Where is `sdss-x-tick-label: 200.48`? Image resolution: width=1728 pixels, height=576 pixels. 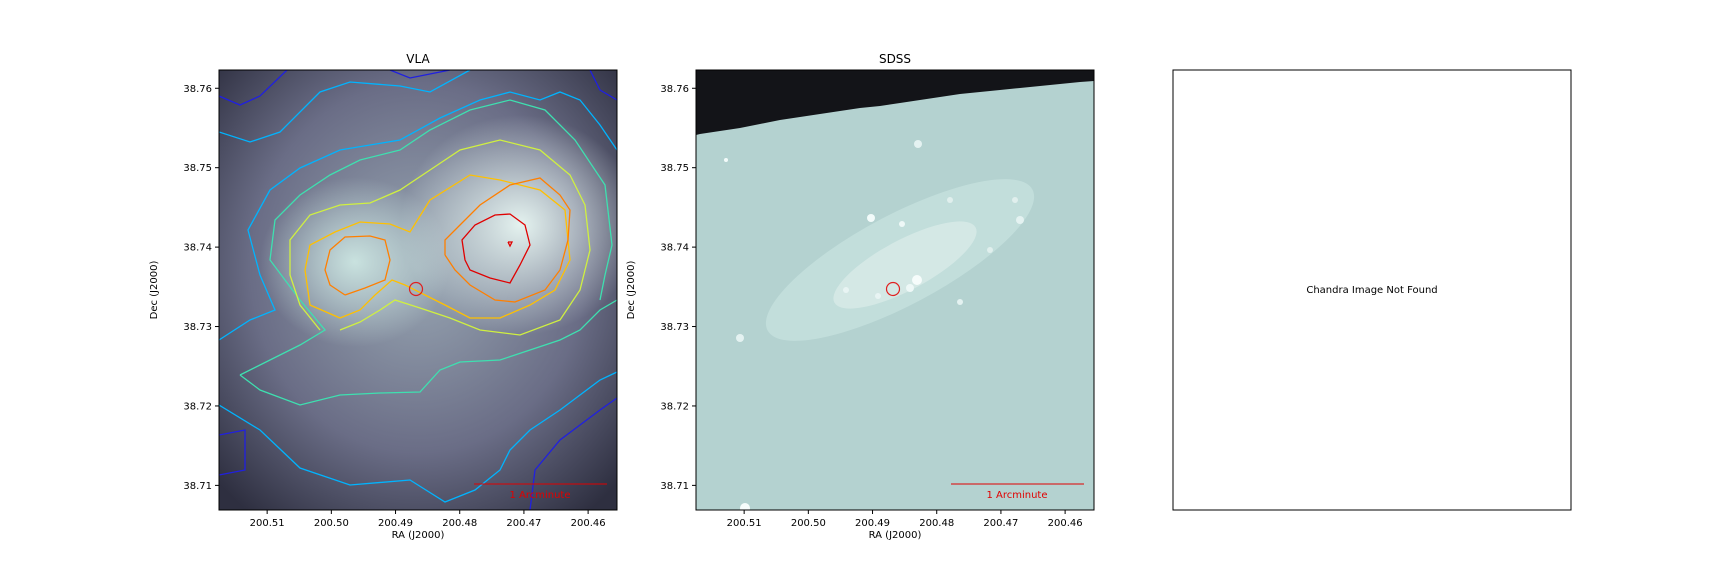 sdss-x-tick-label: 200.48 is located at coordinates (936, 523).